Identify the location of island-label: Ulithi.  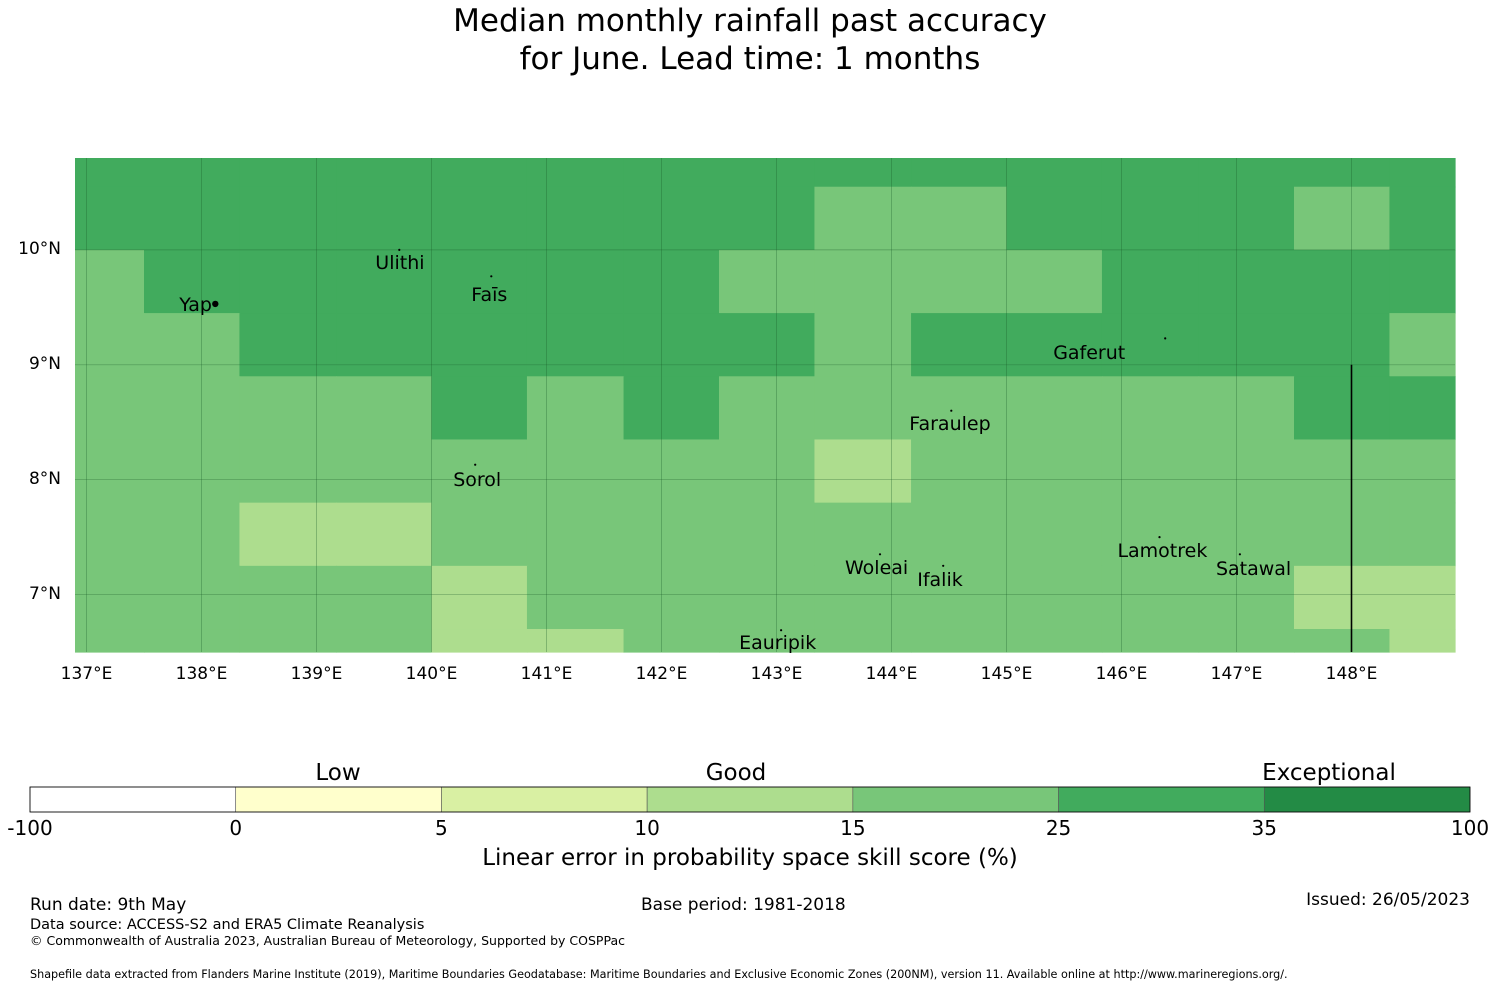
(400, 262).